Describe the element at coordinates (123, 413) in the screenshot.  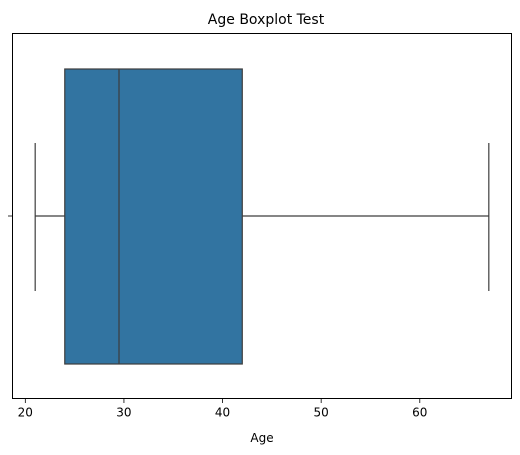
I see `x-tick-label: 30` at that location.